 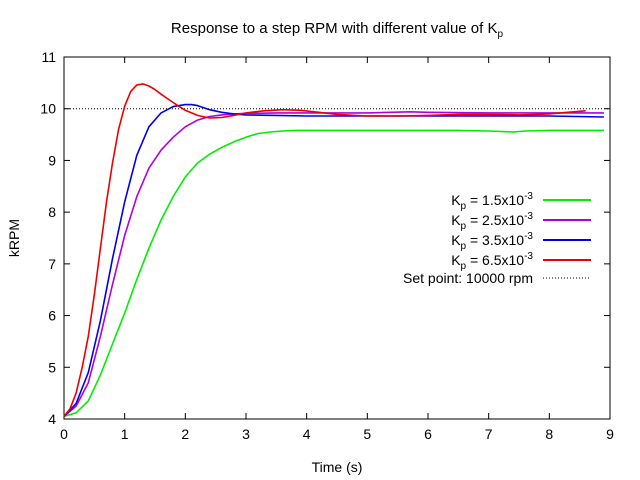 I want to click on y-tick-label: 4, so click(x=52, y=419).